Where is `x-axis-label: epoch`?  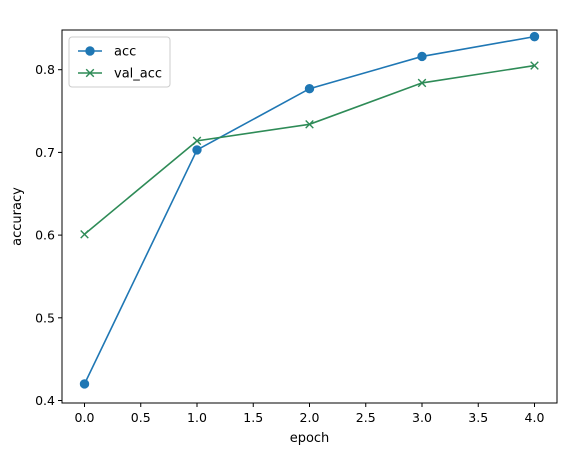
x-axis-label: epoch is located at coordinates (310, 438).